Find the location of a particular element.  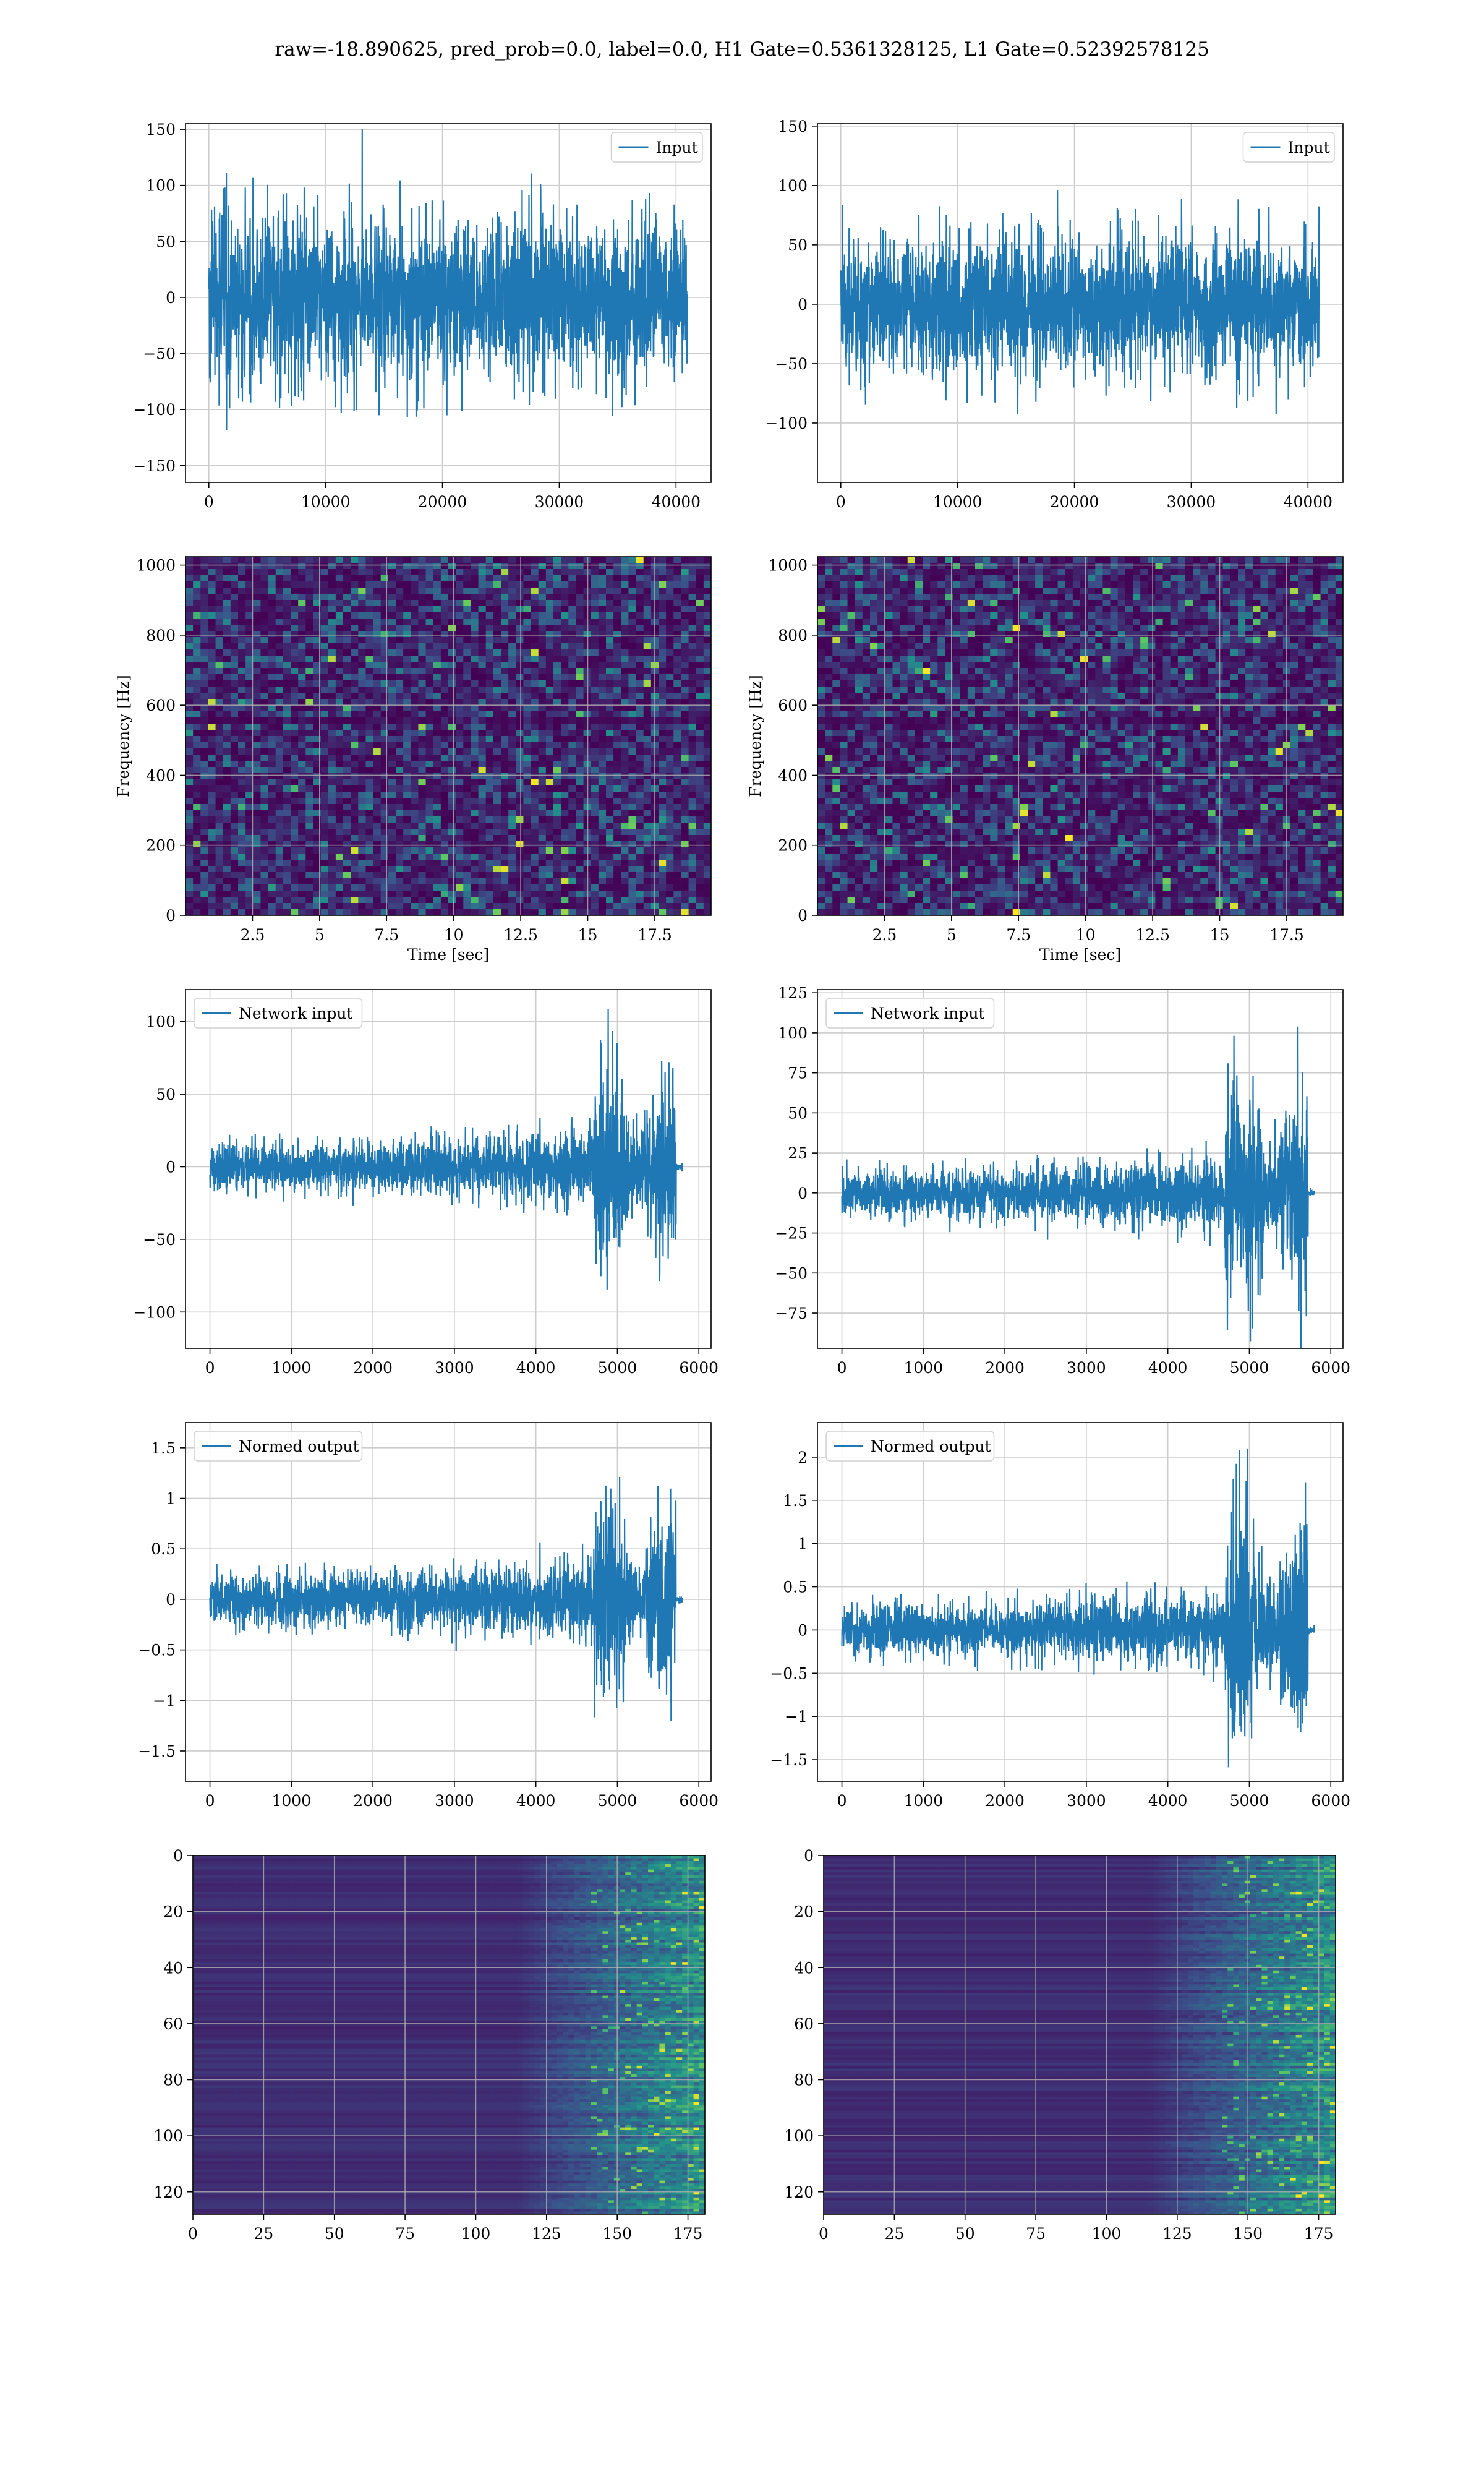

y-tick-label: 75 is located at coordinates (798, 1073).